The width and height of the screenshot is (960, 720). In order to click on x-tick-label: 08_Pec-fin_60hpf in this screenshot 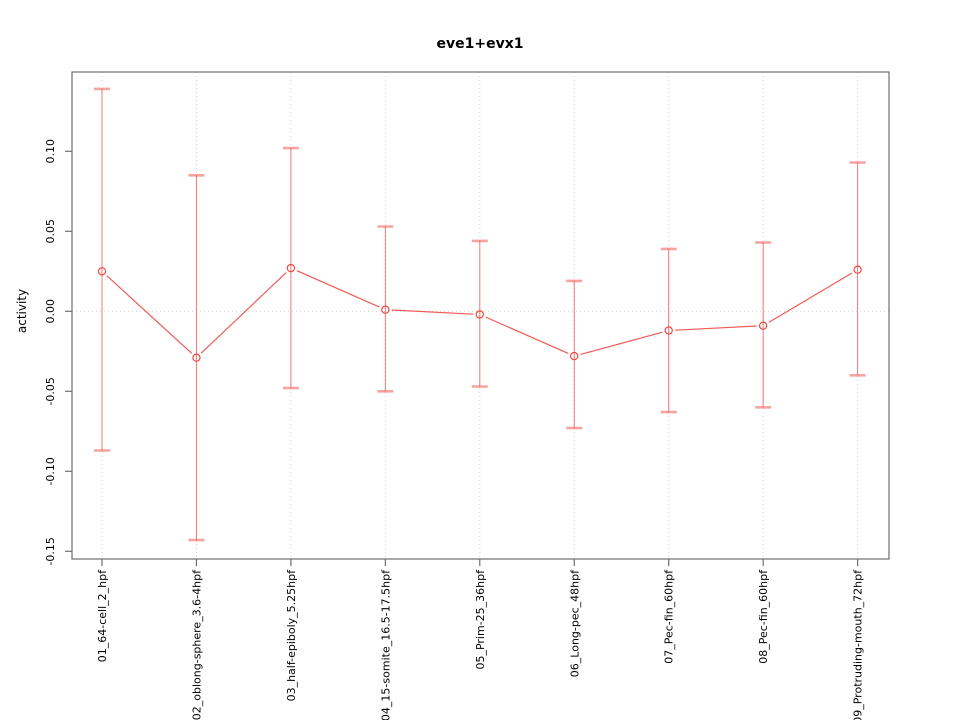, I will do `click(763, 616)`.